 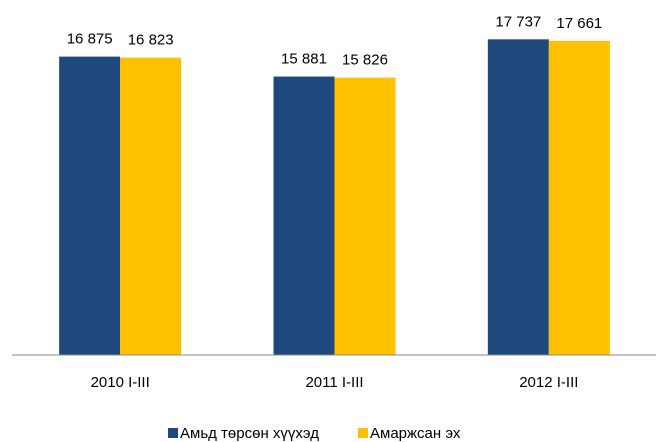 I want to click on x-tick-label: 2011 I-III, so click(x=334, y=382).